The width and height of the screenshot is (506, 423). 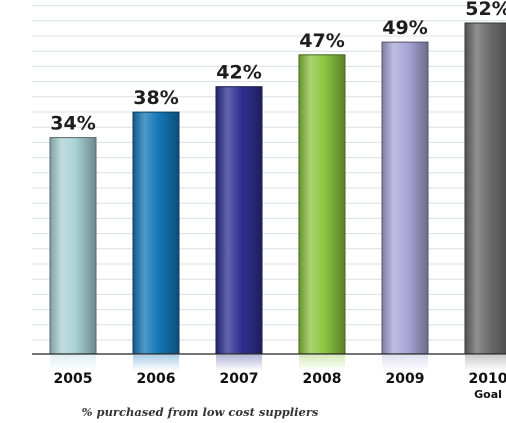 What do you see at coordinates (238, 73) in the screenshot?
I see `value-label: 42%` at bounding box center [238, 73].